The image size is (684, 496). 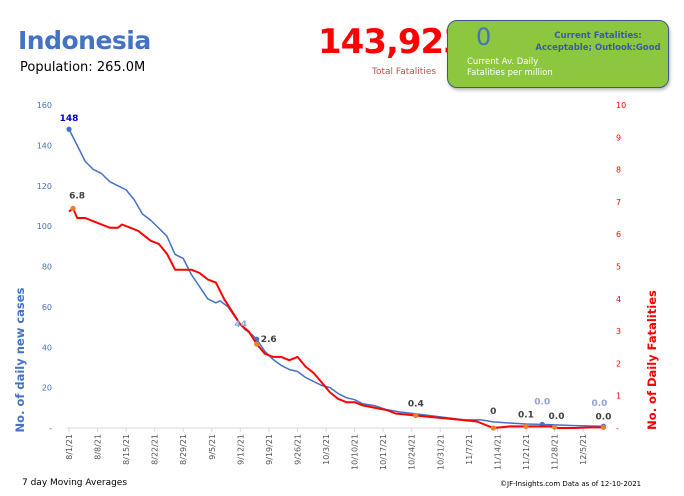 I want to click on right-tick-label: 1, so click(x=618, y=396).